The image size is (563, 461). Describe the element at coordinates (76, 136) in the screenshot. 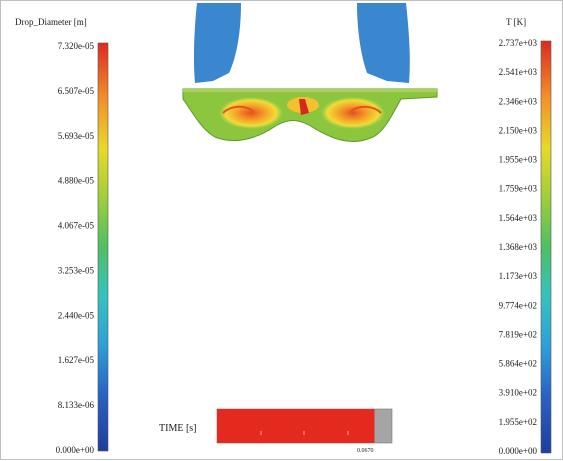

I see `left-legend-label: 5.693e-05` at that location.